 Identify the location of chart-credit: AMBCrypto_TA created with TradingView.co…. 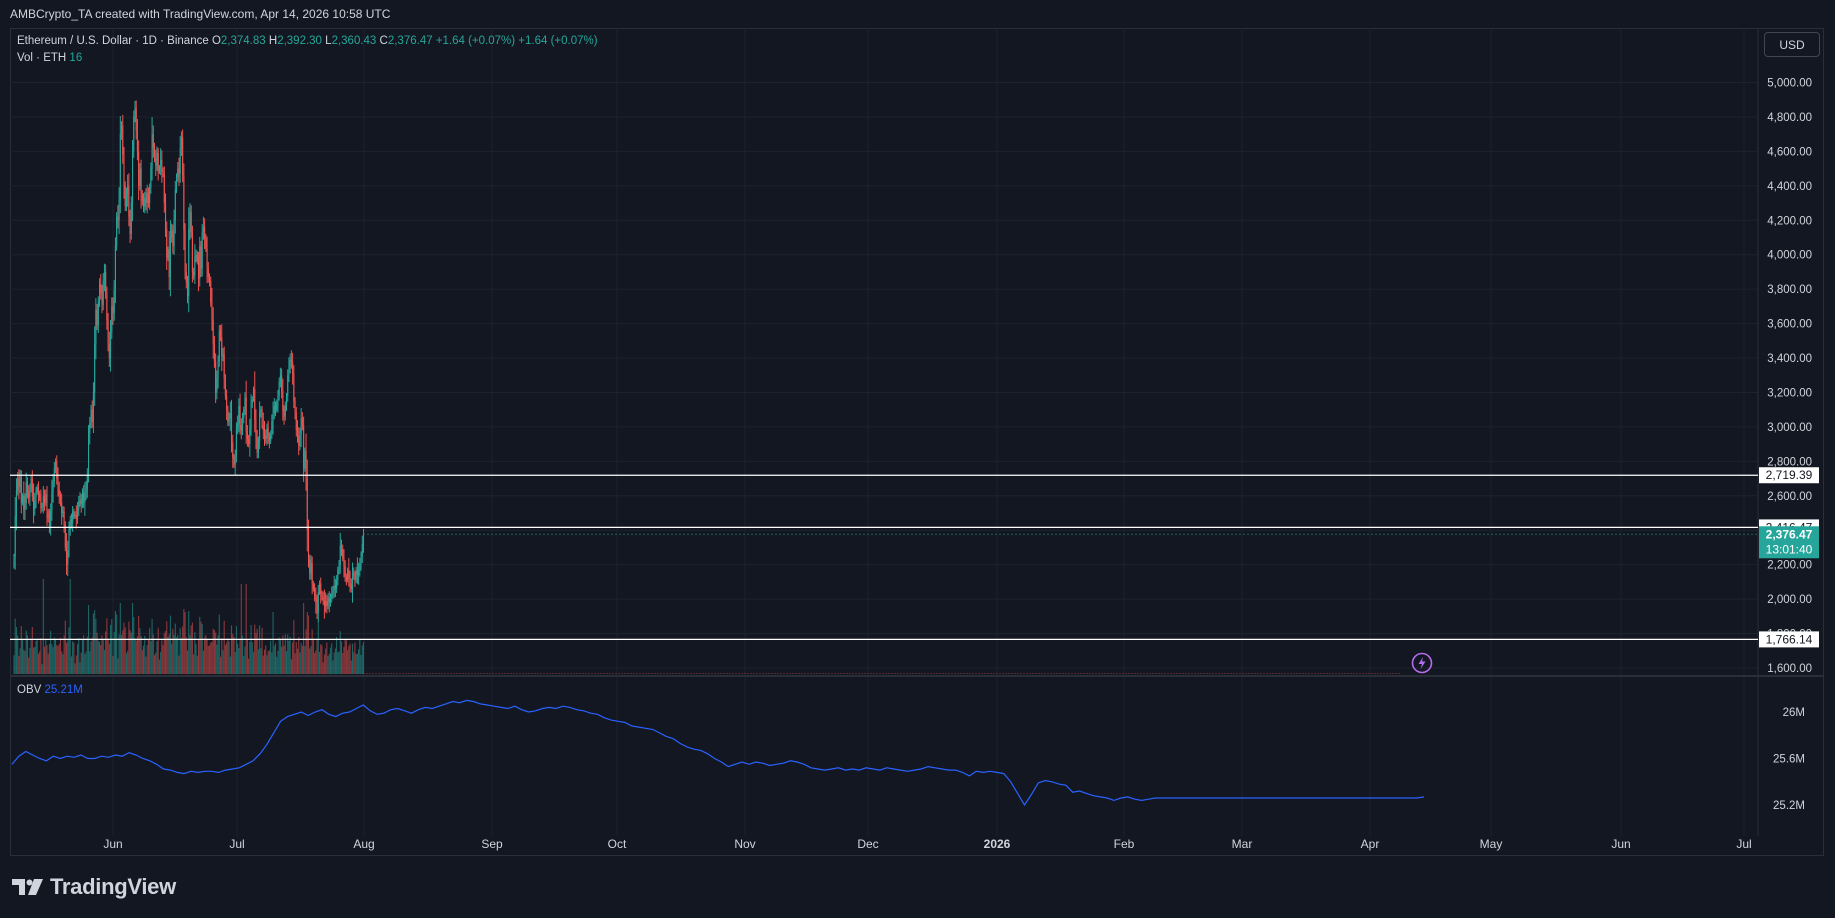
(200, 14).